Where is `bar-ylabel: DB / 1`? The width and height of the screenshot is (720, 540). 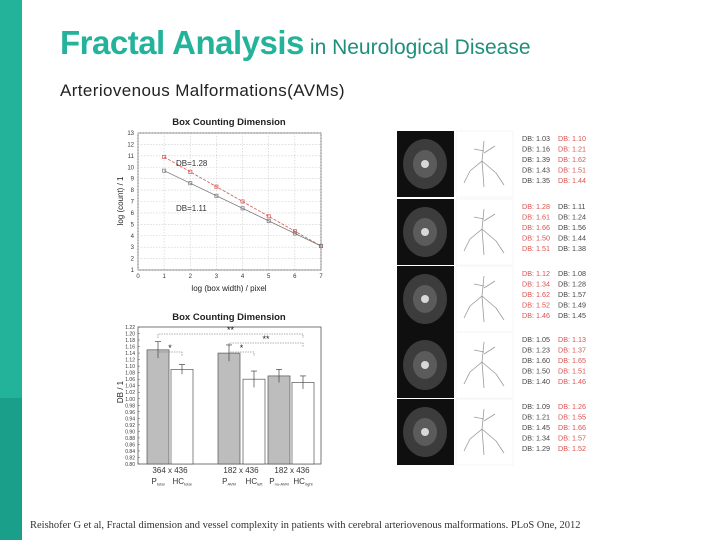 bar-ylabel: DB / 1 is located at coordinates (120, 391).